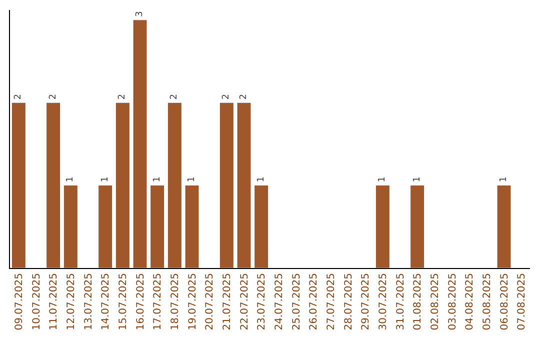 The height and width of the screenshot is (340, 540). I want to click on x-tick-label: 19.07.2025, so click(192, 301).